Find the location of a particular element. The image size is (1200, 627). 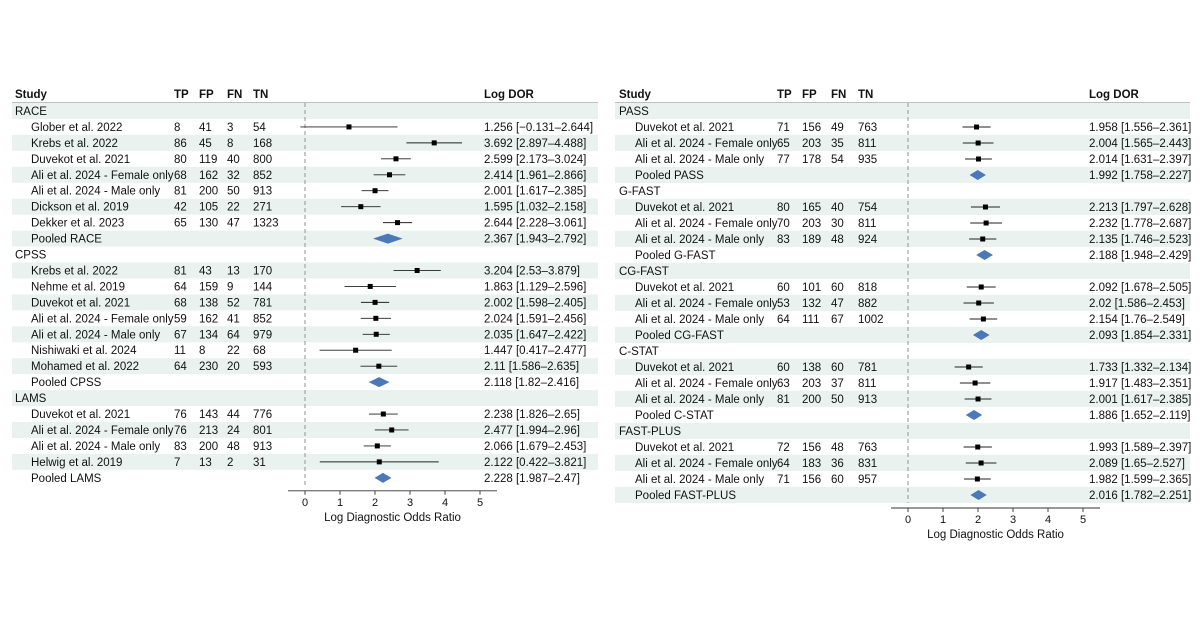

tn-value: 800 is located at coordinates (262, 160).